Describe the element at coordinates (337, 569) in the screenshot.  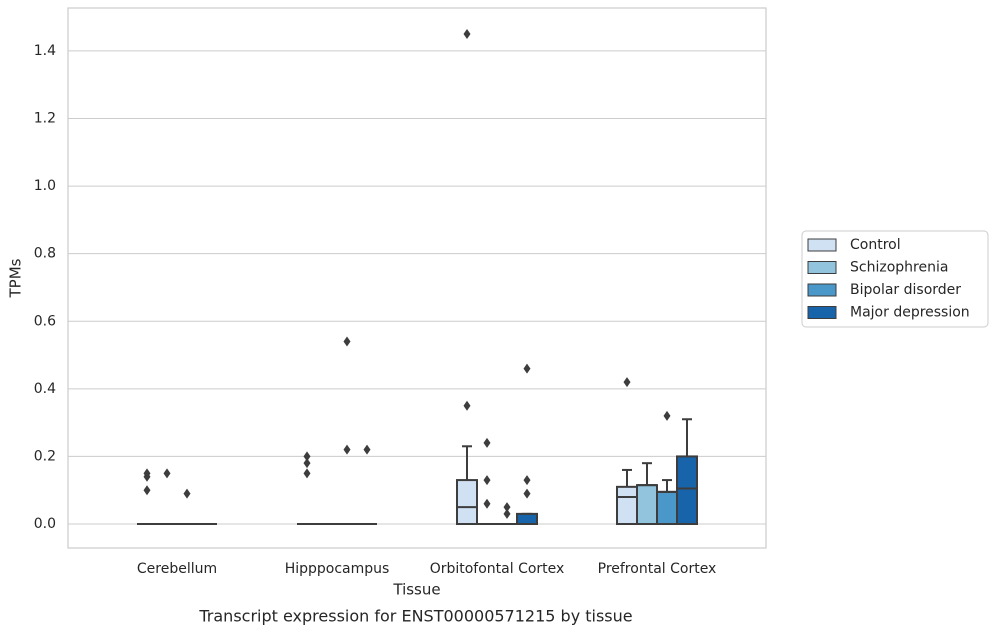
I see `x-tick-label: Hipppocampus` at that location.